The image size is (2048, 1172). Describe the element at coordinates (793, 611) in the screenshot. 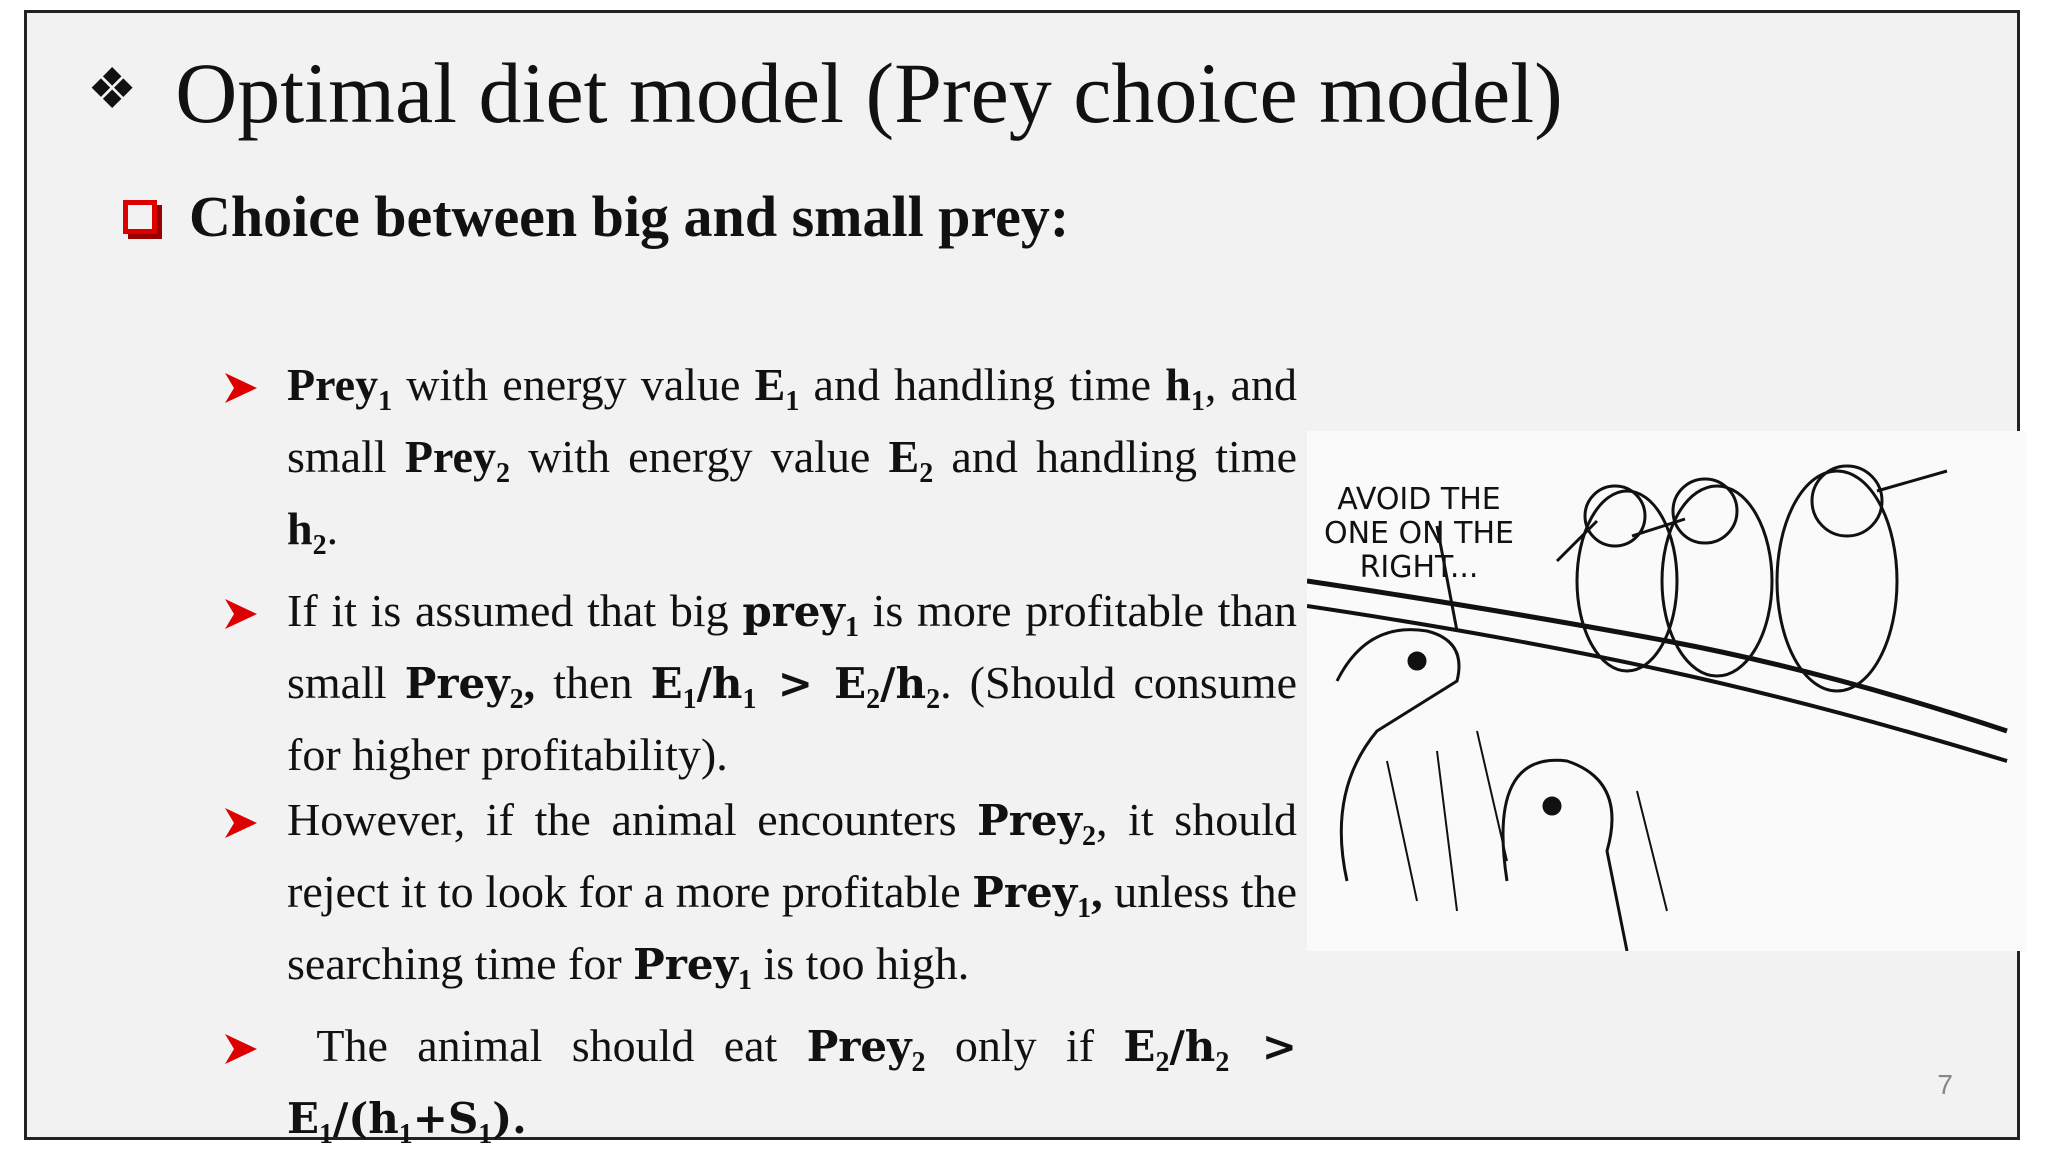

I see `bullet-text: prey` at that location.